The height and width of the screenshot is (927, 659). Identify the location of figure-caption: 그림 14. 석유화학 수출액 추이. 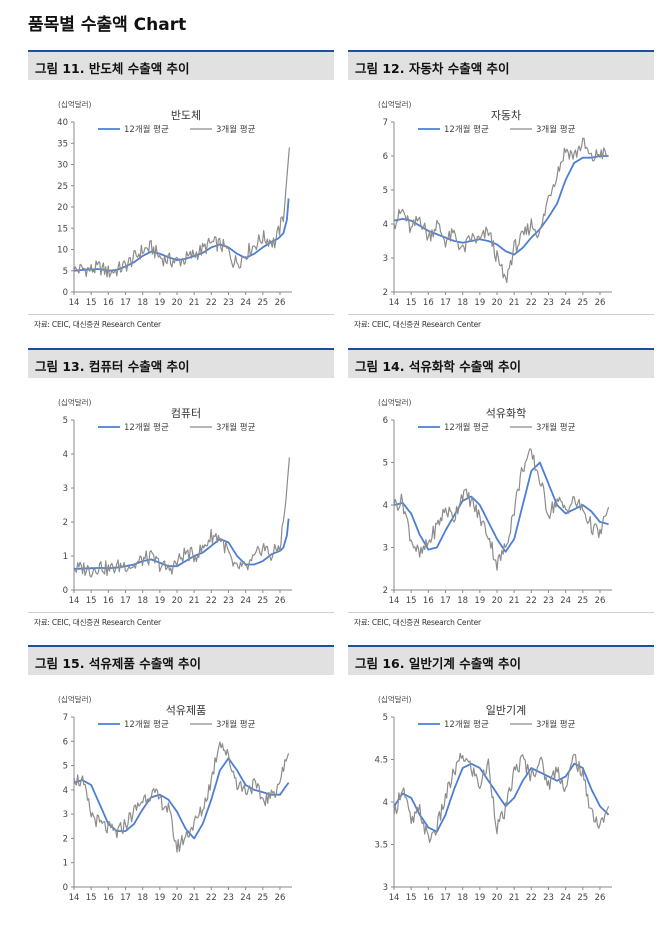
(438, 366).